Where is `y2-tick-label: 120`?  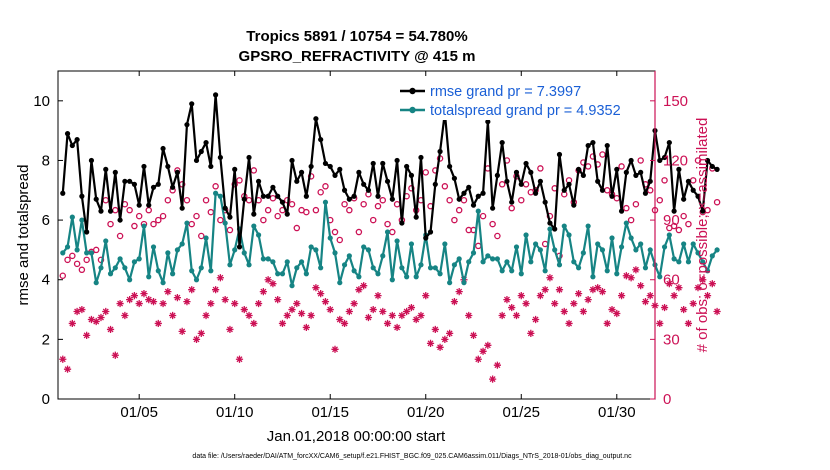 y2-tick-label: 120 is located at coordinates (675, 160).